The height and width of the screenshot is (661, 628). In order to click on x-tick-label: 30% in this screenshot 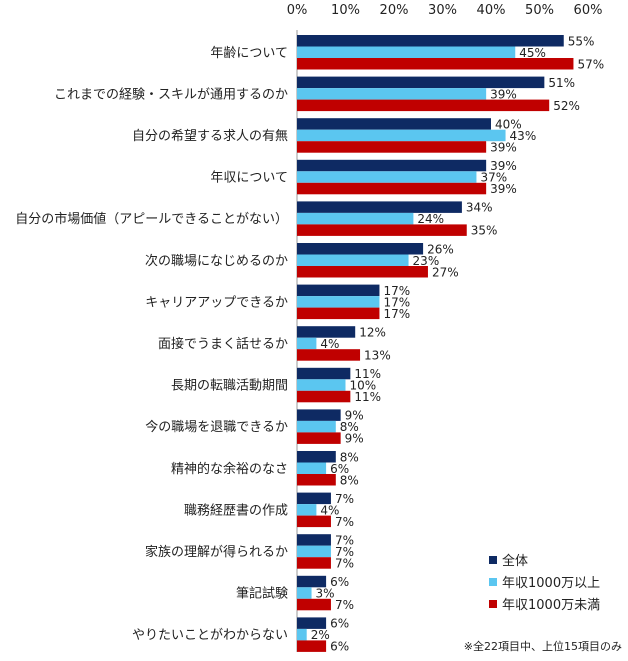, I will do `click(442, 10)`.